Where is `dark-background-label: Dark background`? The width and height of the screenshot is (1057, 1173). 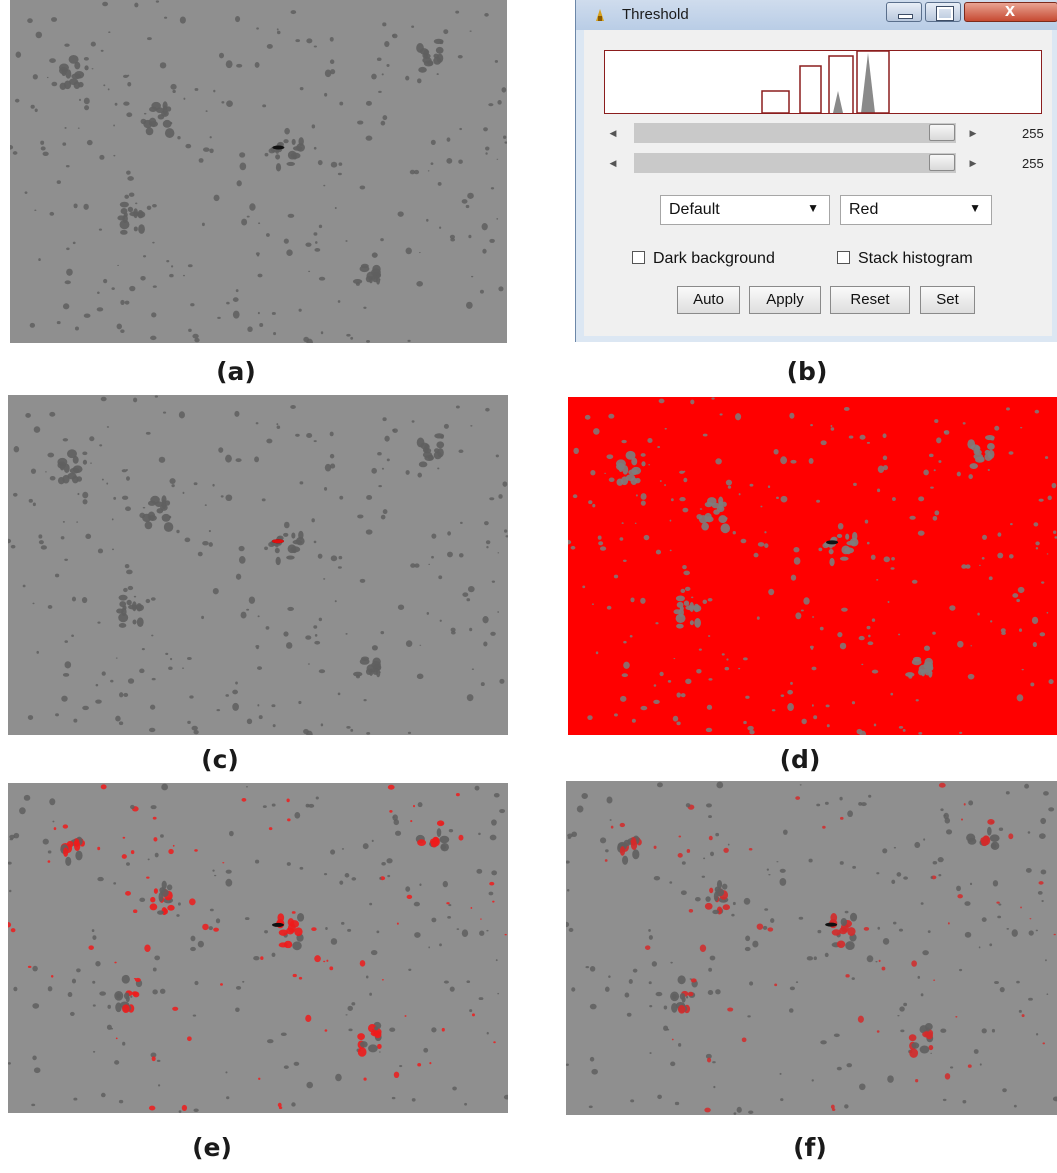 dark-background-label: Dark background is located at coordinates (714, 258).